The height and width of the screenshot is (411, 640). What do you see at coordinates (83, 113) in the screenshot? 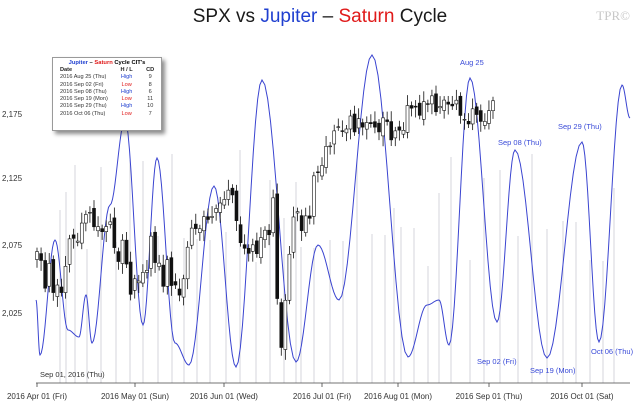
I see `legend-row-date: 2016 Oct 06 (Thu)` at bounding box center [83, 113].